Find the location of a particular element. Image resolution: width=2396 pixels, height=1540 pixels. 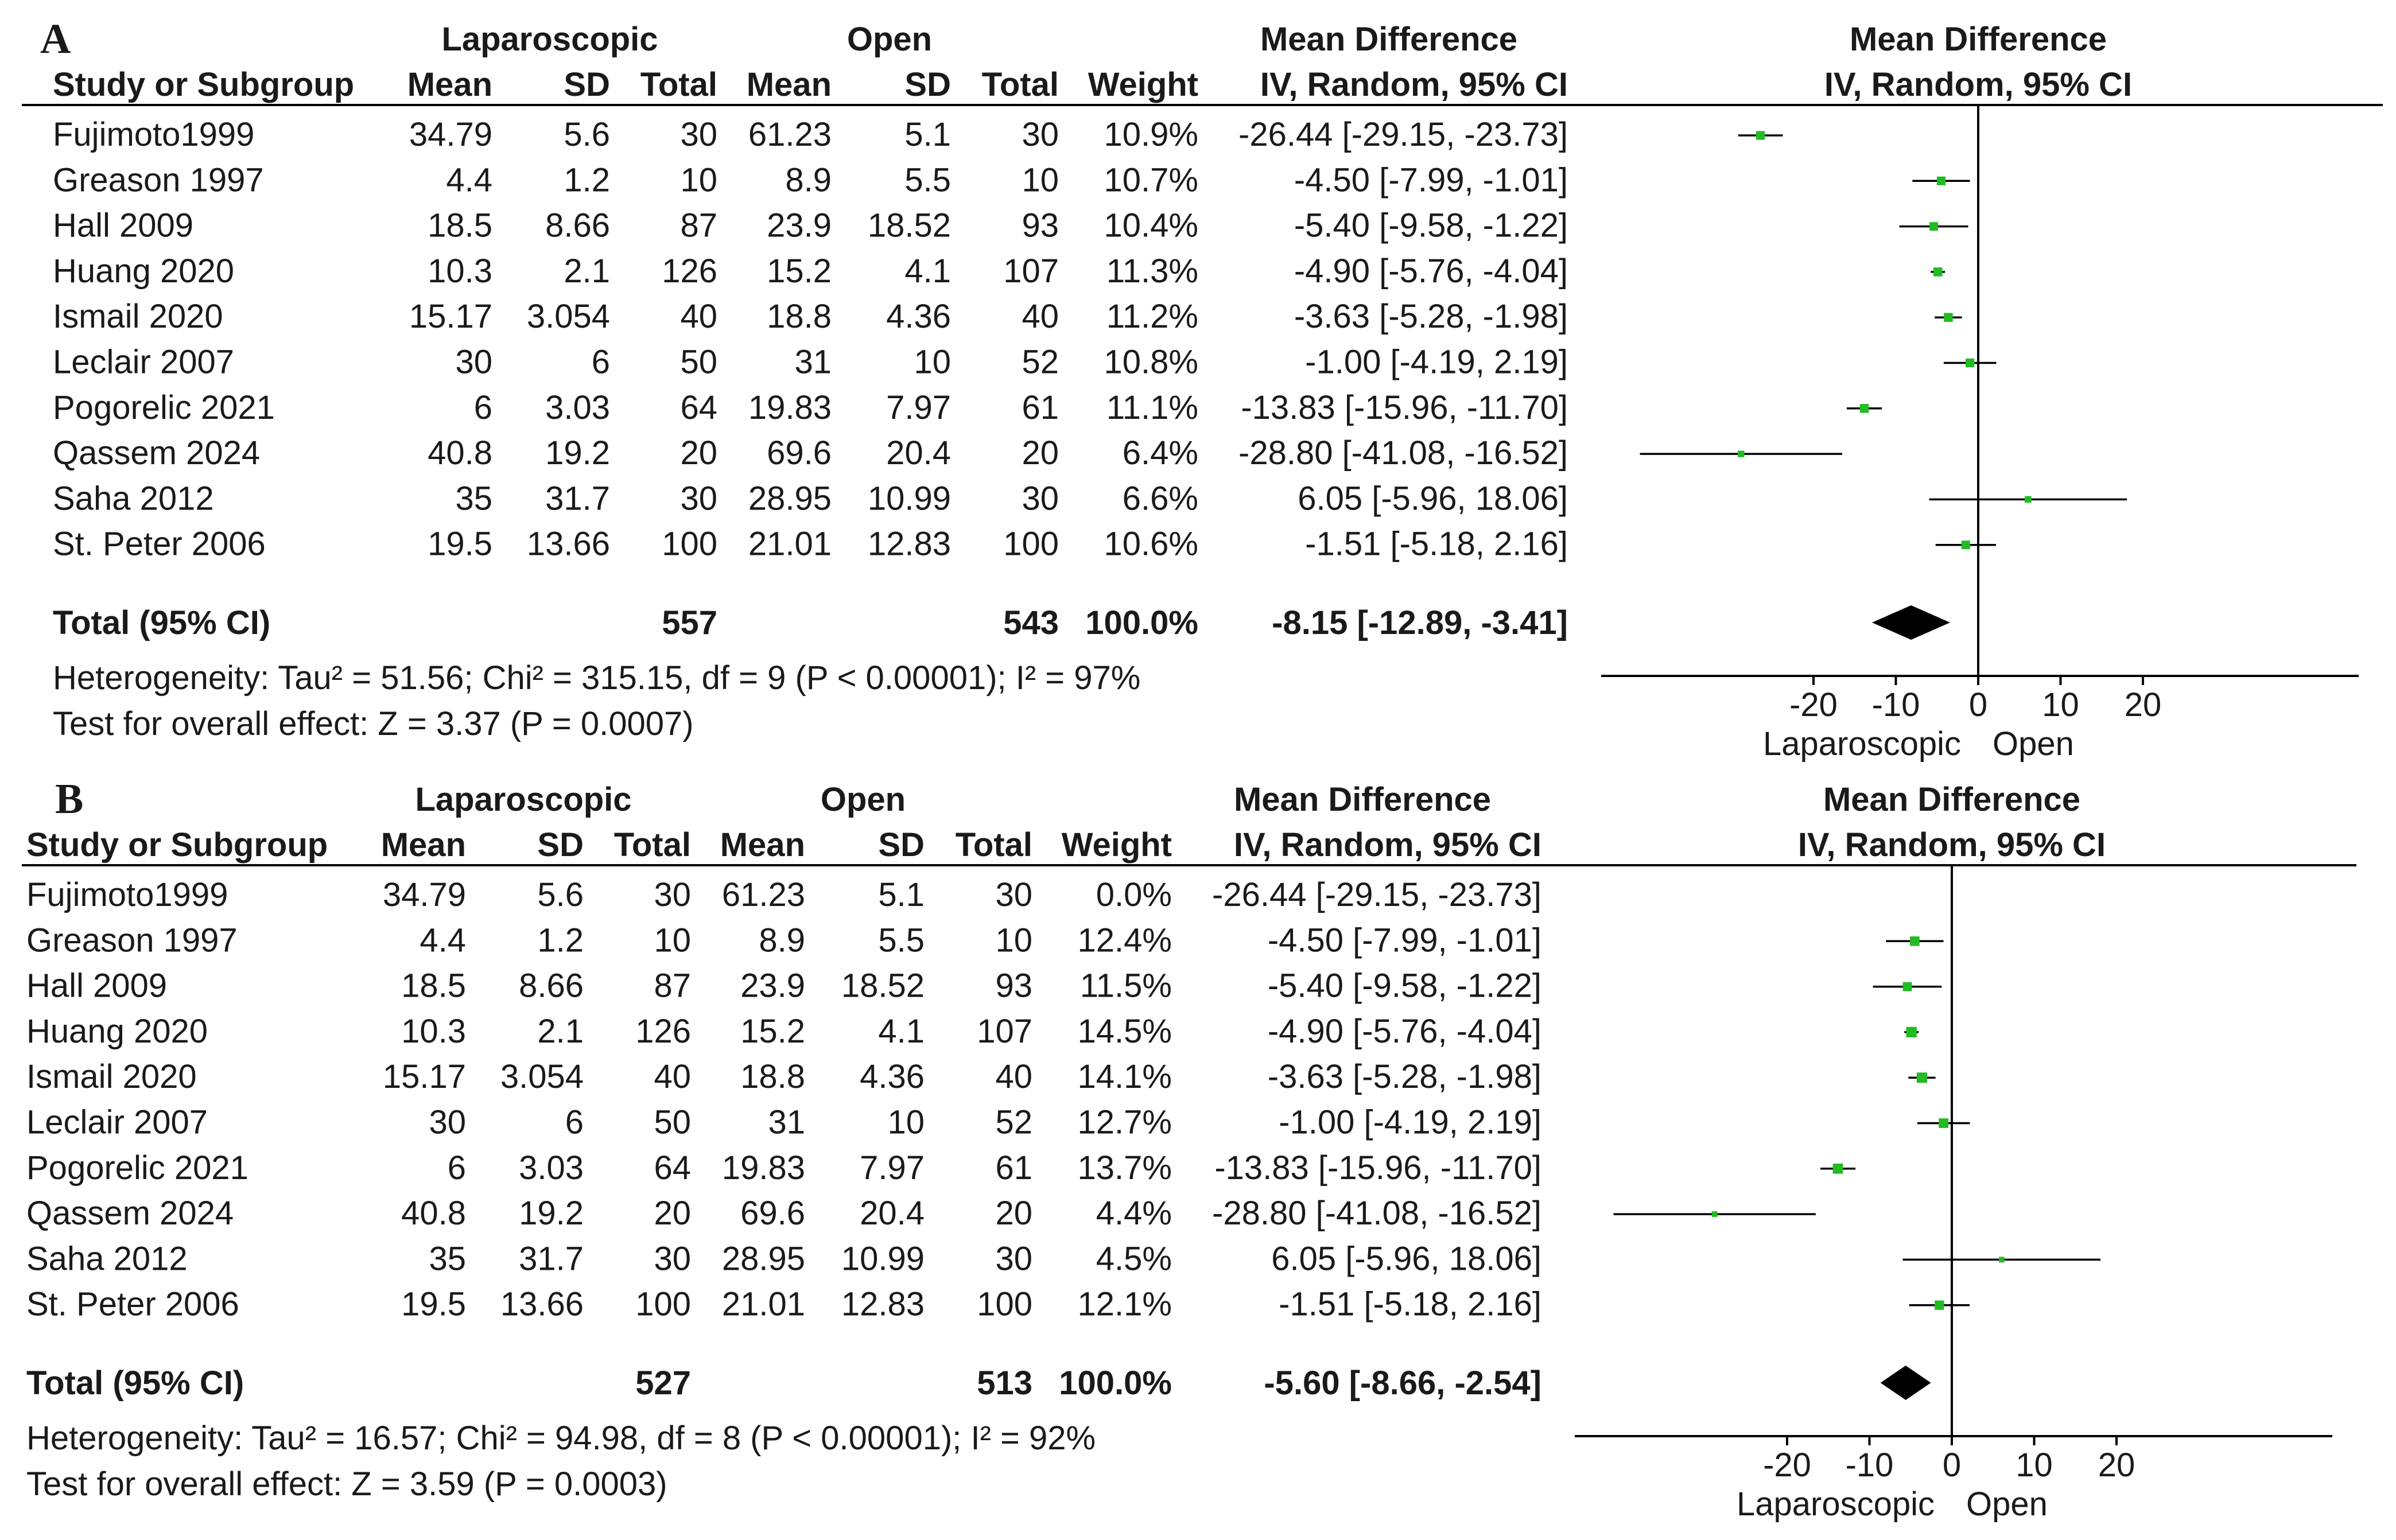

panel-a-row-6-lap-sd: 6 is located at coordinates (601, 362).